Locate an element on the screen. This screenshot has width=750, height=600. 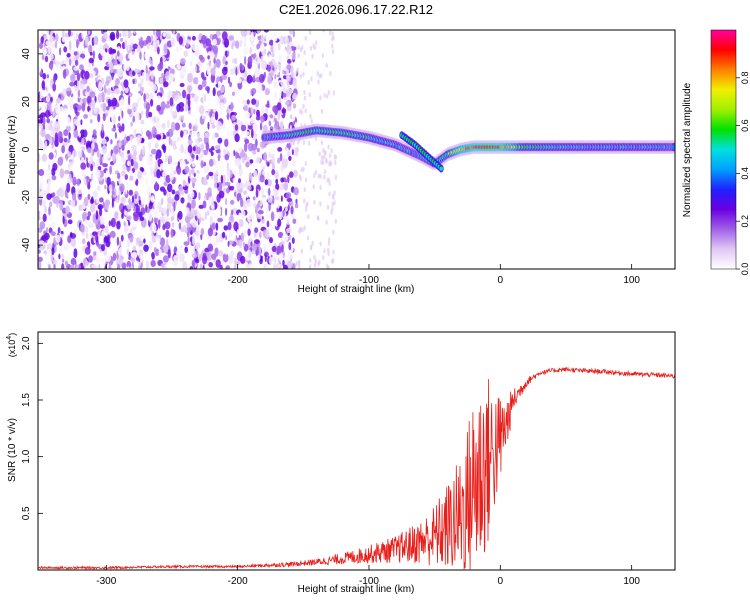
colorbar-label: Normalized spectral amplitude is located at coordinates (687, 149).